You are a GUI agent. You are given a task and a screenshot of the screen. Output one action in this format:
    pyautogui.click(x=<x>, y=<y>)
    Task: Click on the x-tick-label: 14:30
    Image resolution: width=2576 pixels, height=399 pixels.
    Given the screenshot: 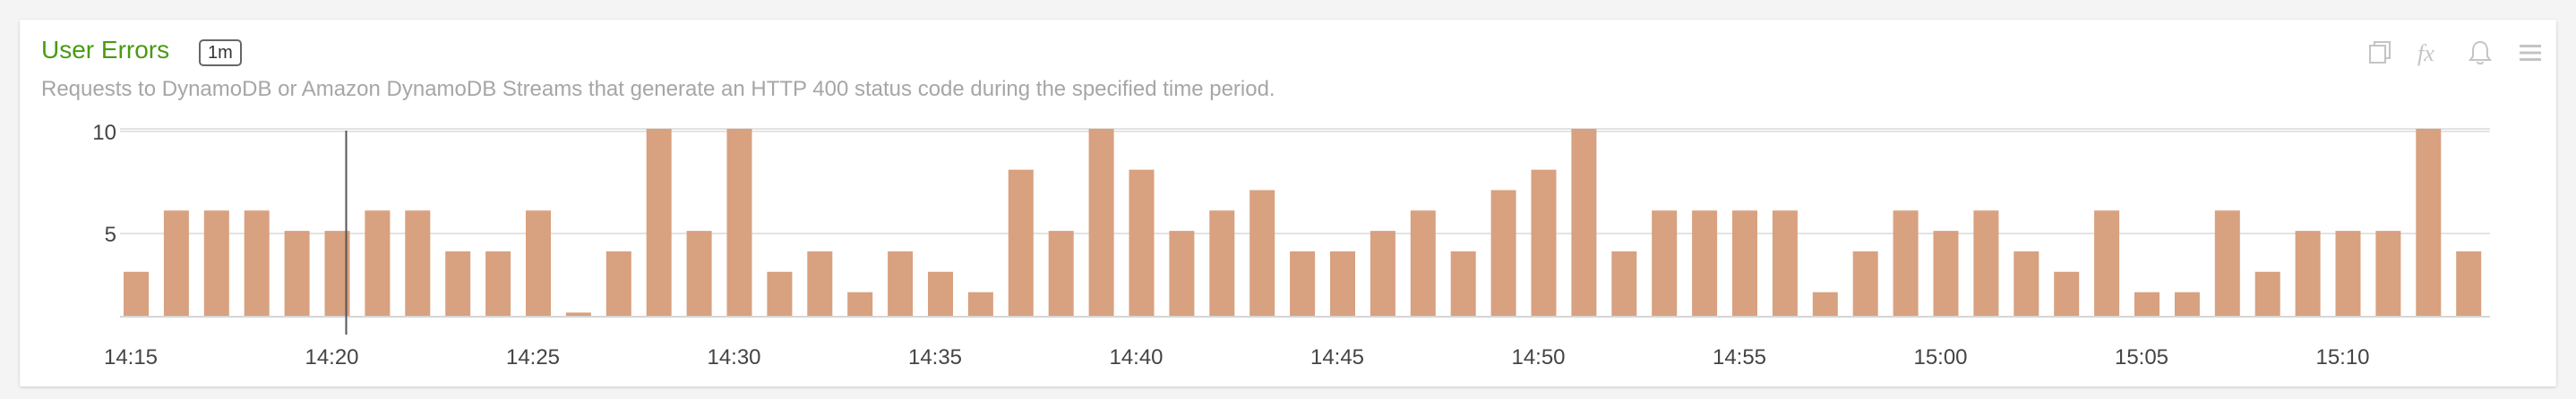 What is the action you would take?
    pyautogui.click(x=733, y=357)
    